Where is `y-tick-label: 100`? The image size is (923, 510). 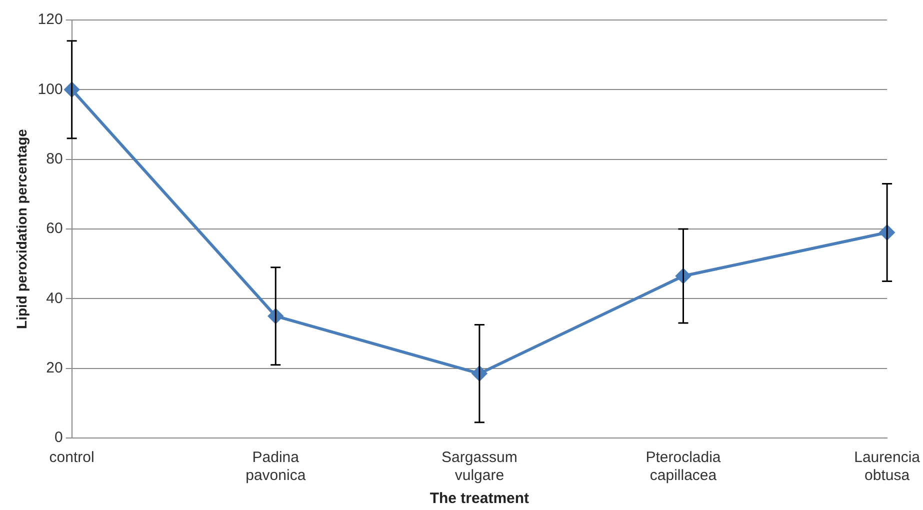
y-tick-label: 100 is located at coordinates (50, 89).